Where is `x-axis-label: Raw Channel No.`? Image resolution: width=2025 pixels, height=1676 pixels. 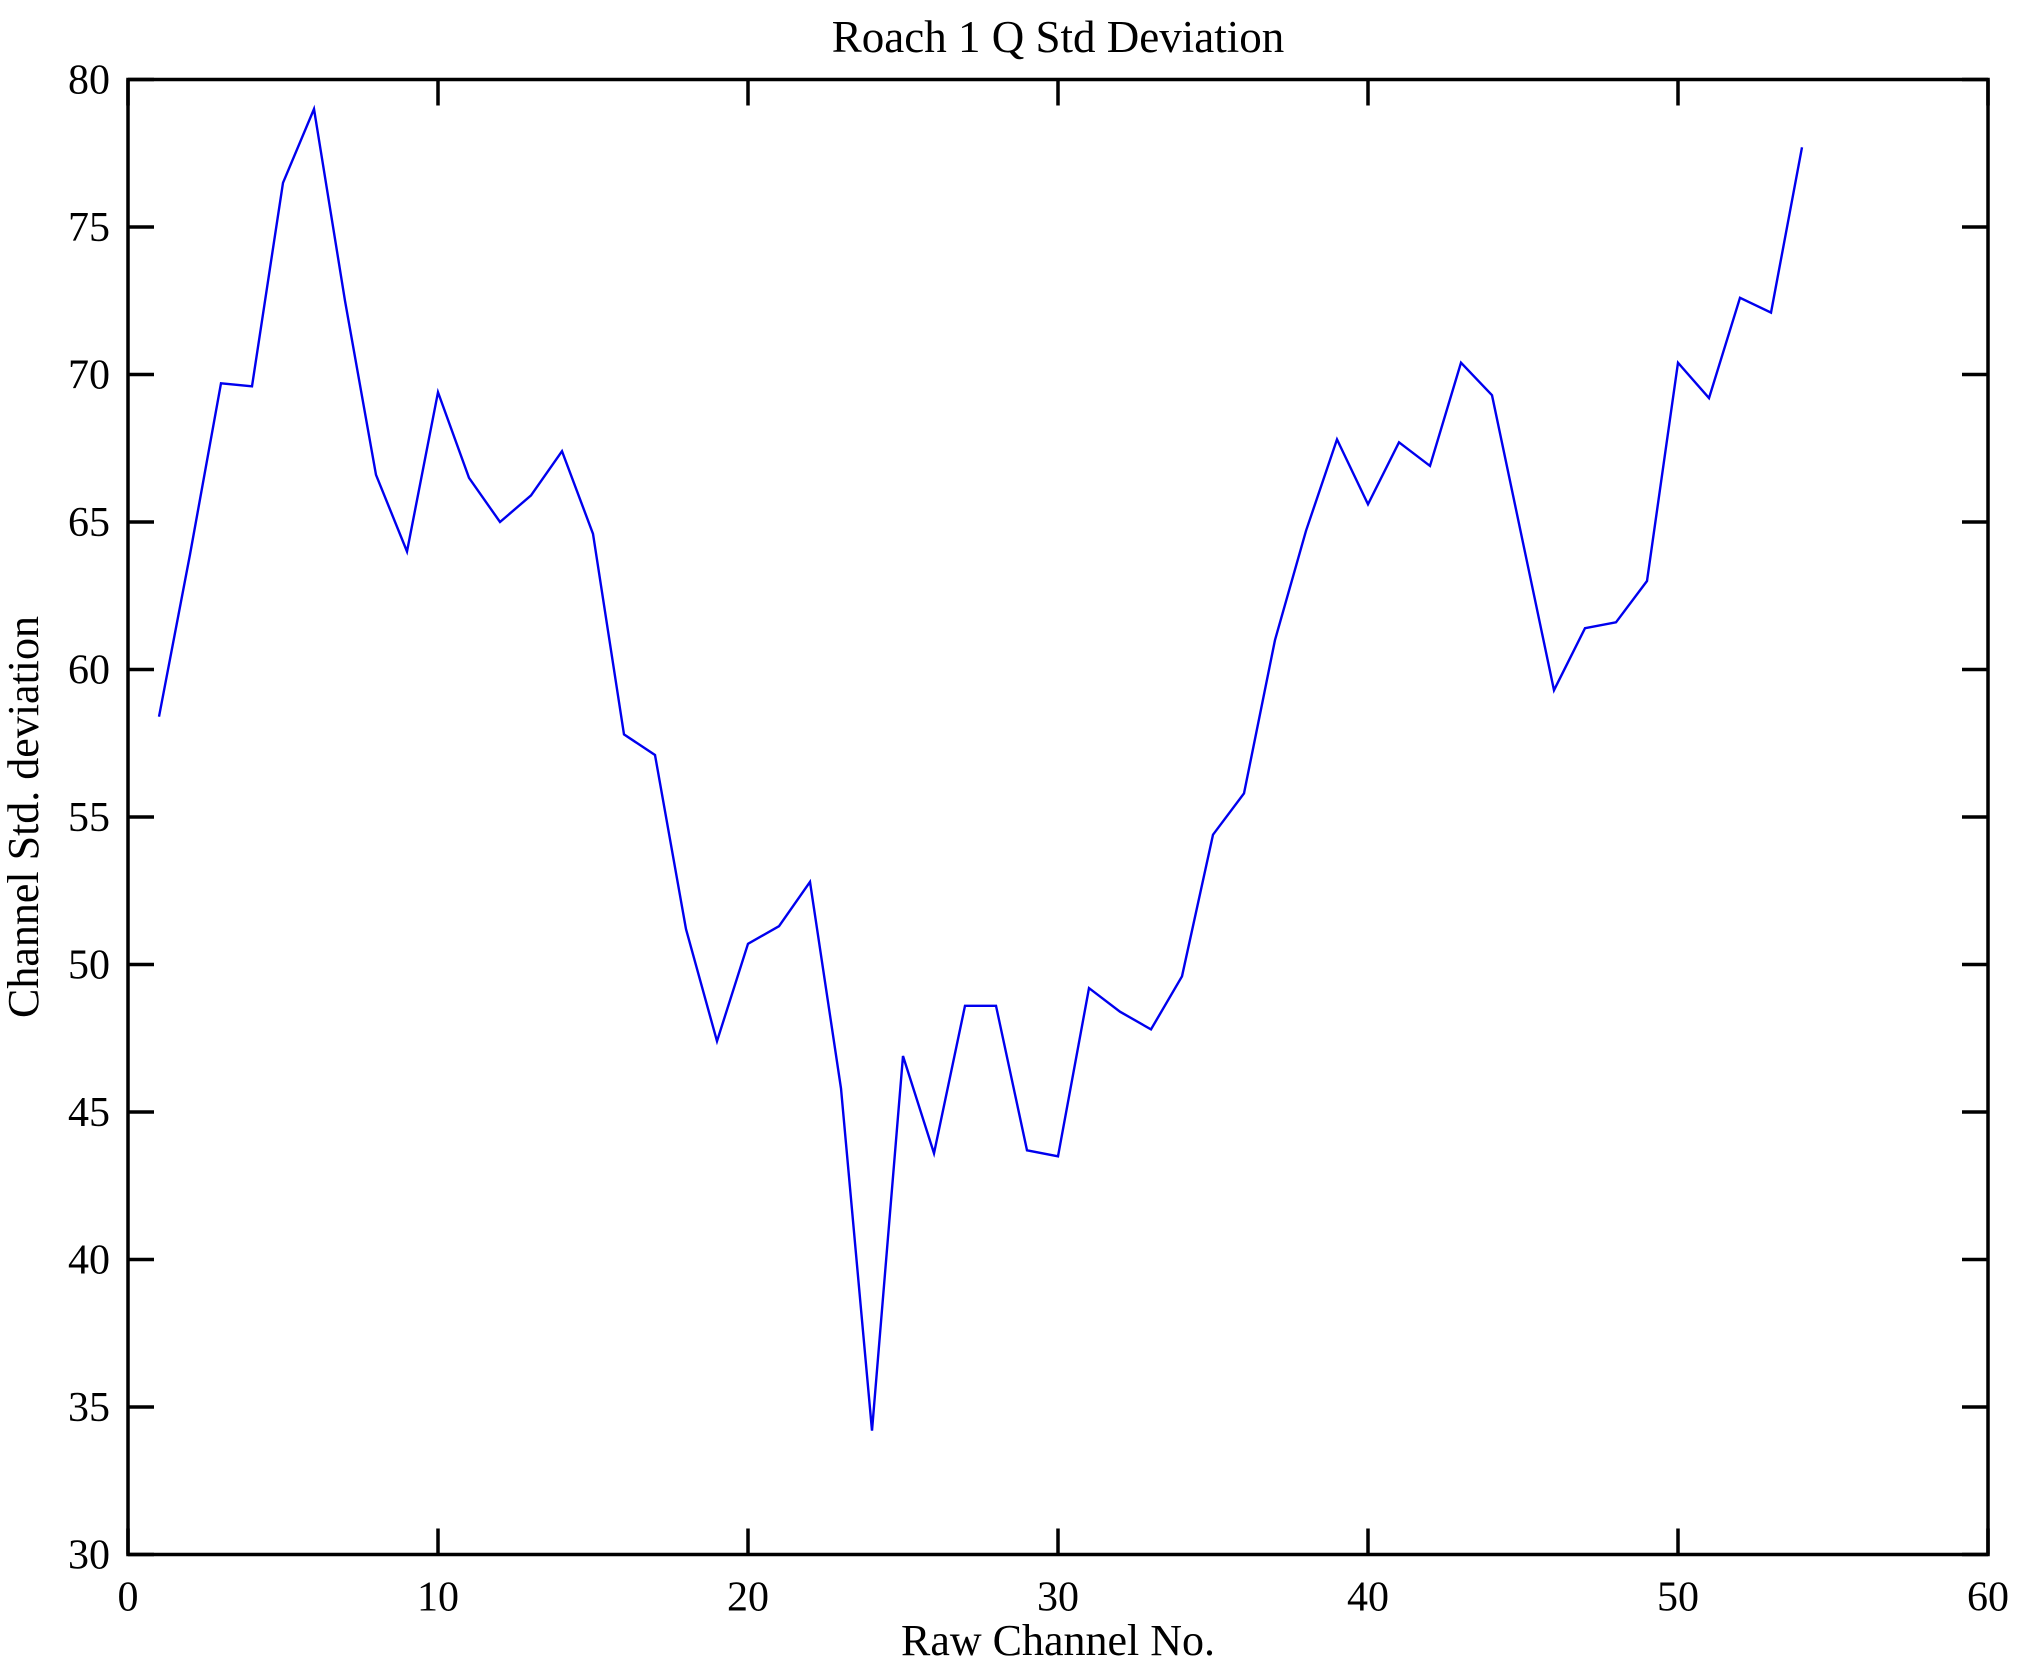 x-axis-label: Raw Channel No. is located at coordinates (1058, 1640).